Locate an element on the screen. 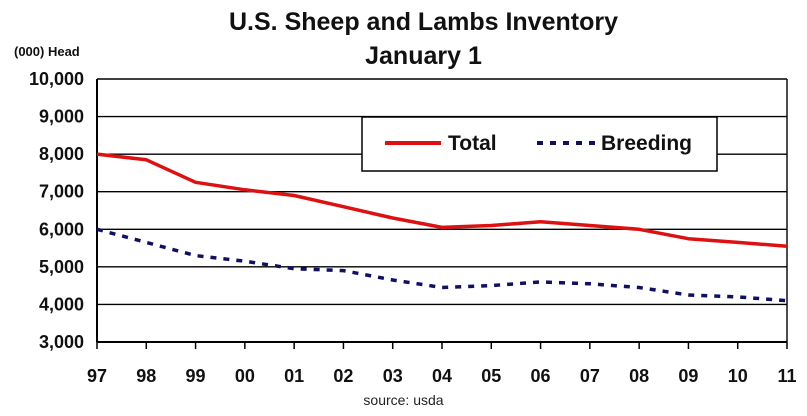 The width and height of the screenshot is (807, 416). legend: Total Breeding is located at coordinates (539, 144).